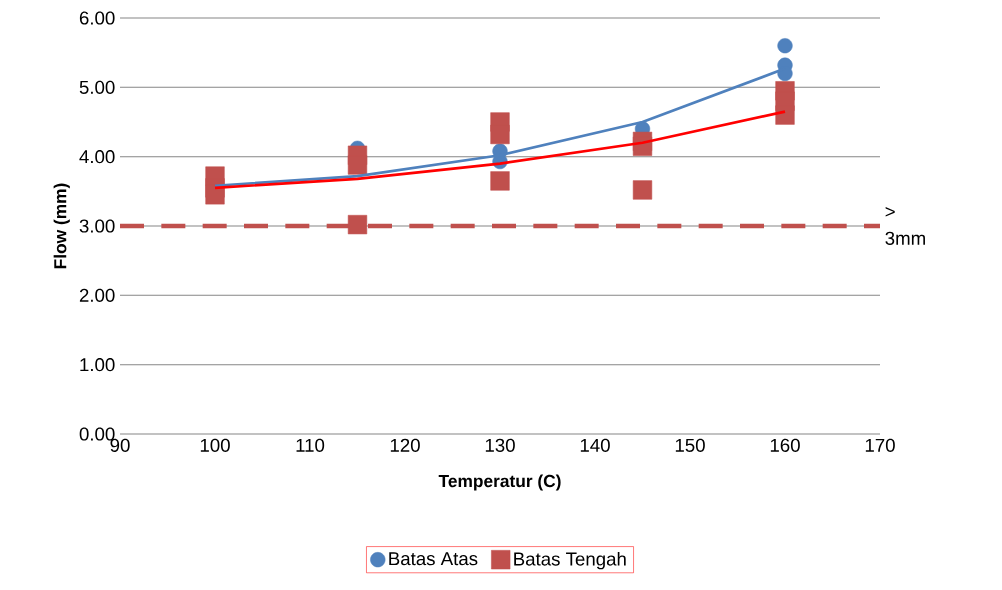 The image size is (1002, 590). What do you see at coordinates (433, 559) in the screenshot?
I see `legend-label: Batas Atas` at bounding box center [433, 559].